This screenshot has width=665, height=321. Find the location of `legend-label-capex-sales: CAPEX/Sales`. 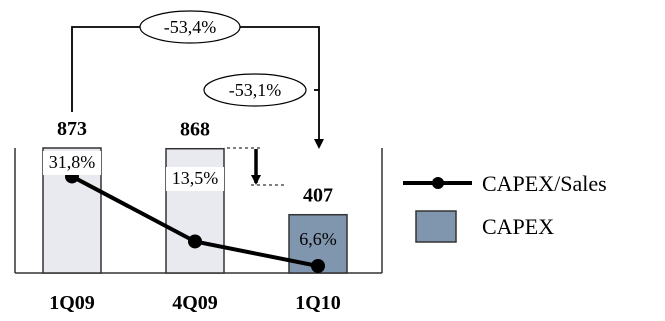

legend-label-capex-sales: CAPEX/Sales is located at coordinates (544, 183).